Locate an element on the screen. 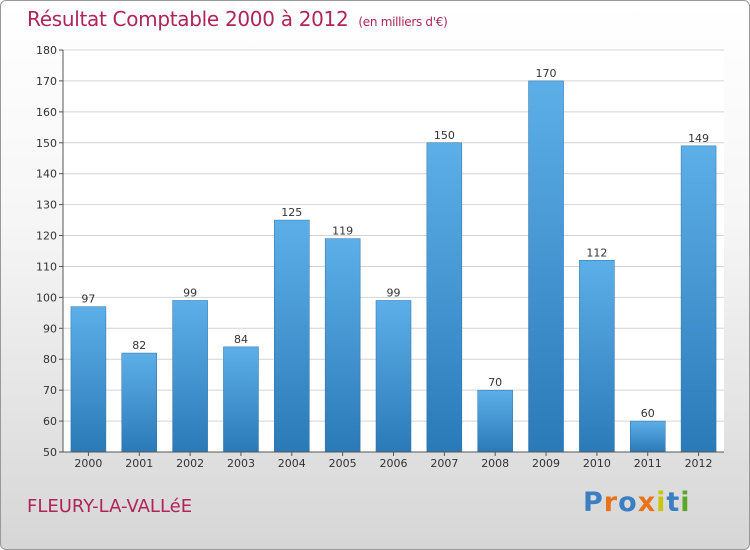 The image size is (750, 550). y-tick-label: 70 is located at coordinates (50, 390).